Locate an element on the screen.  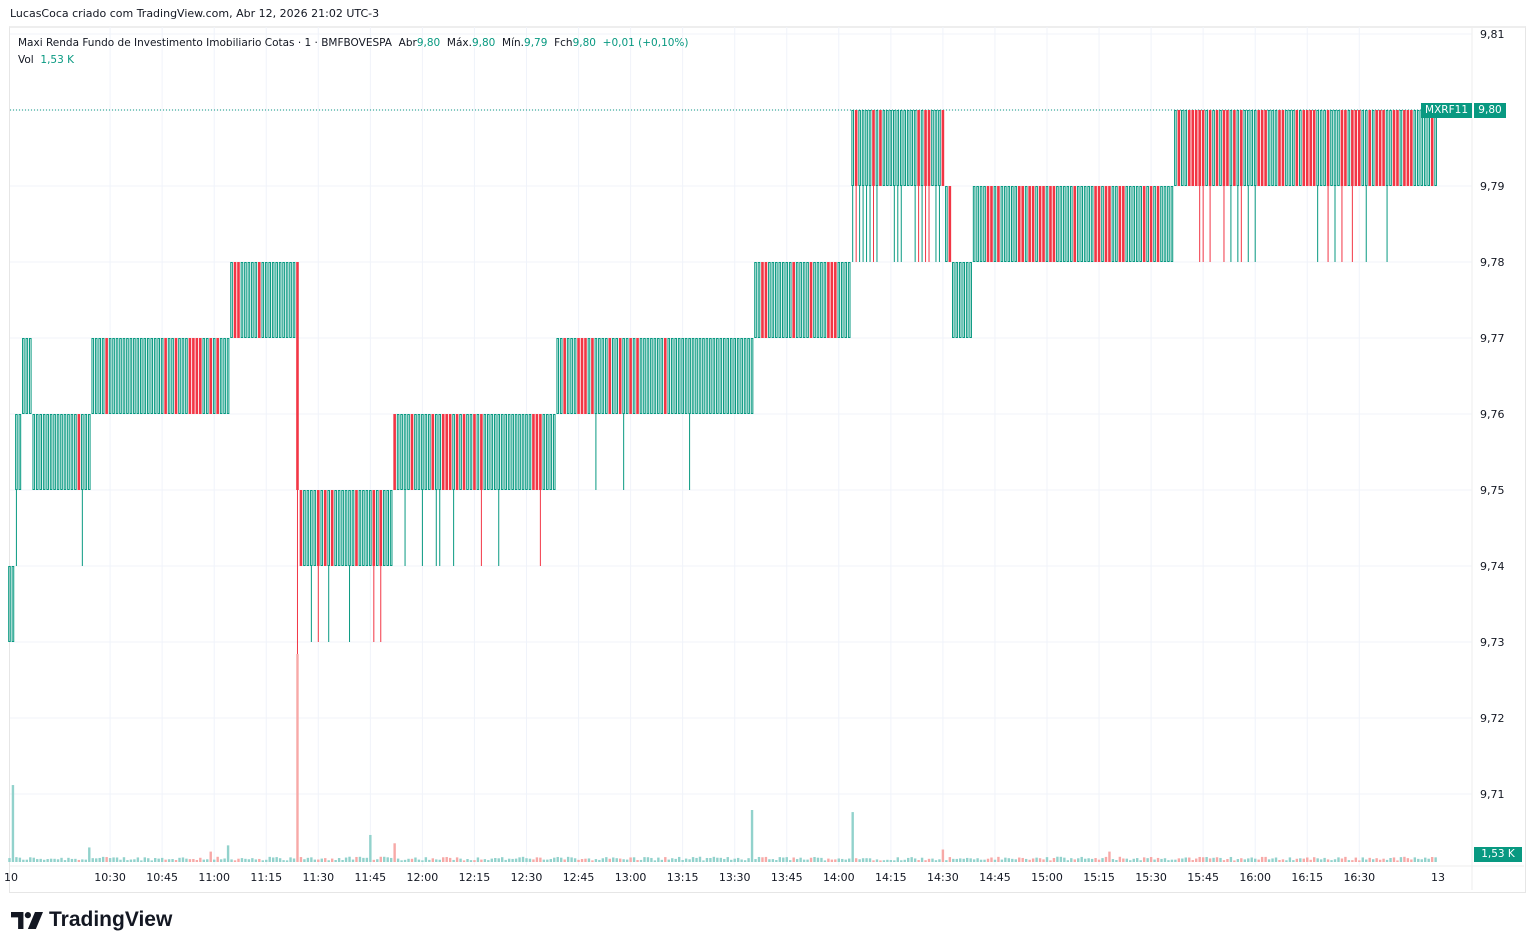
time-axis-label: 16:00 is located at coordinates (1255, 877).